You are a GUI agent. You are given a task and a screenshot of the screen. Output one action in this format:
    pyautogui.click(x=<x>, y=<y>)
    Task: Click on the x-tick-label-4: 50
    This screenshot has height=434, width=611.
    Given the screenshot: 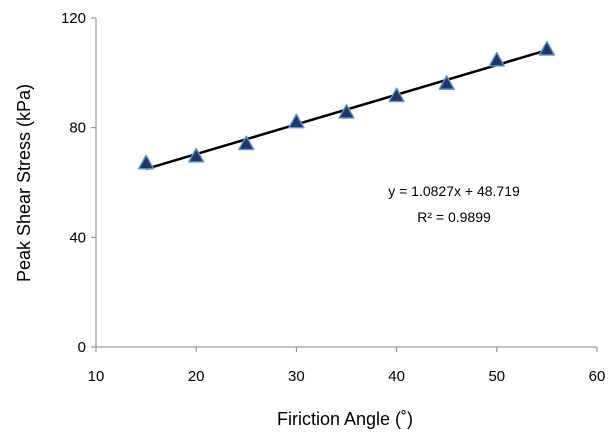 What is the action you would take?
    pyautogui.click(x=496, y=376)
    